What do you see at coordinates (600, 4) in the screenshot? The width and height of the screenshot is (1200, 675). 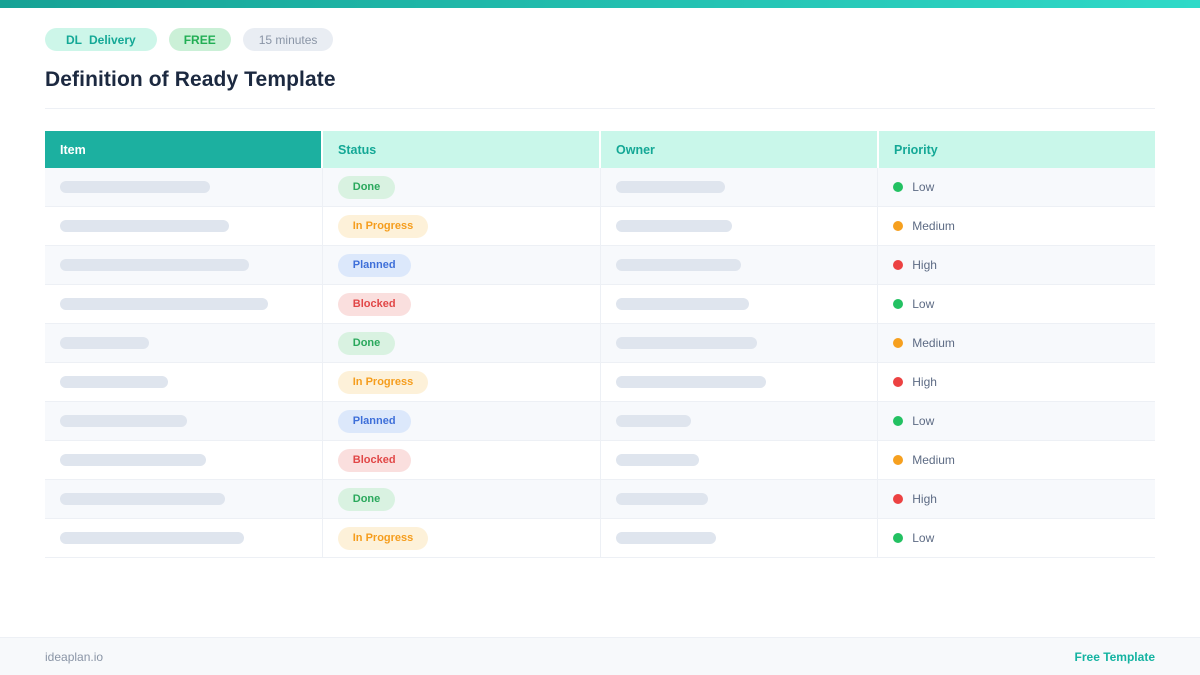 I see `top-accent-bar` at bounding box center [600, 4].